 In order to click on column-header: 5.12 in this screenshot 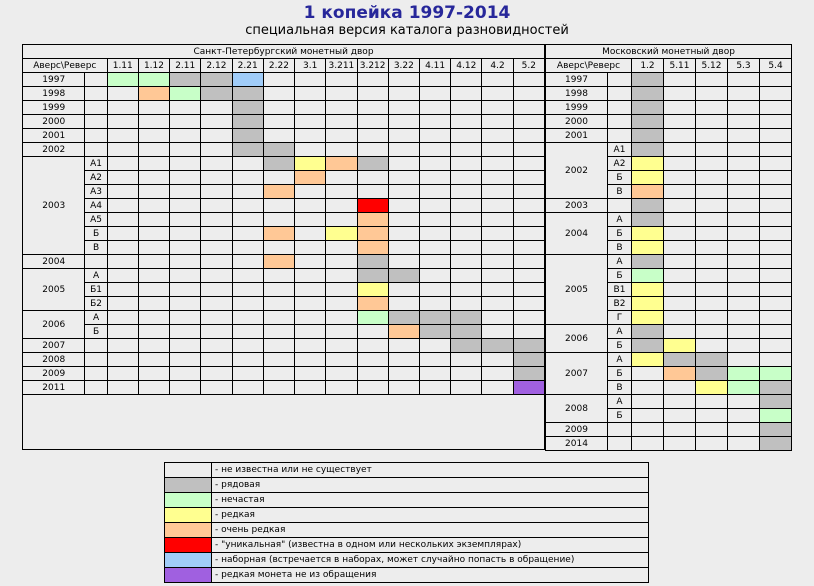, I will do `click(711, 65)`.